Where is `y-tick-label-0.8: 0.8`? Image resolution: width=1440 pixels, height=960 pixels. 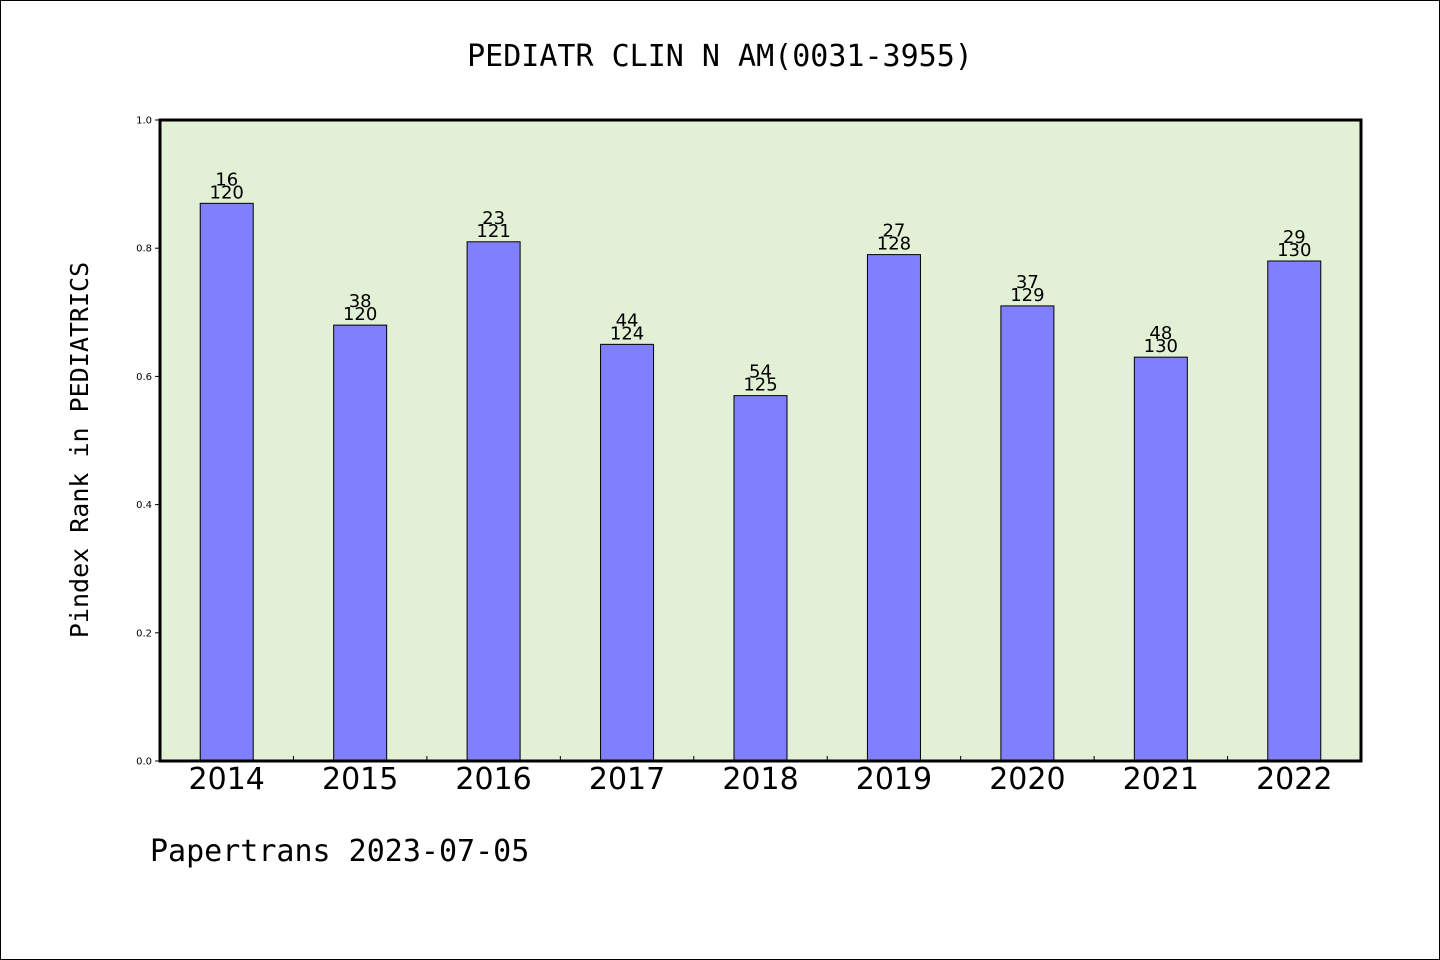 y-tick-label-0.8: 0.8 is located at coordinates (144, 249).